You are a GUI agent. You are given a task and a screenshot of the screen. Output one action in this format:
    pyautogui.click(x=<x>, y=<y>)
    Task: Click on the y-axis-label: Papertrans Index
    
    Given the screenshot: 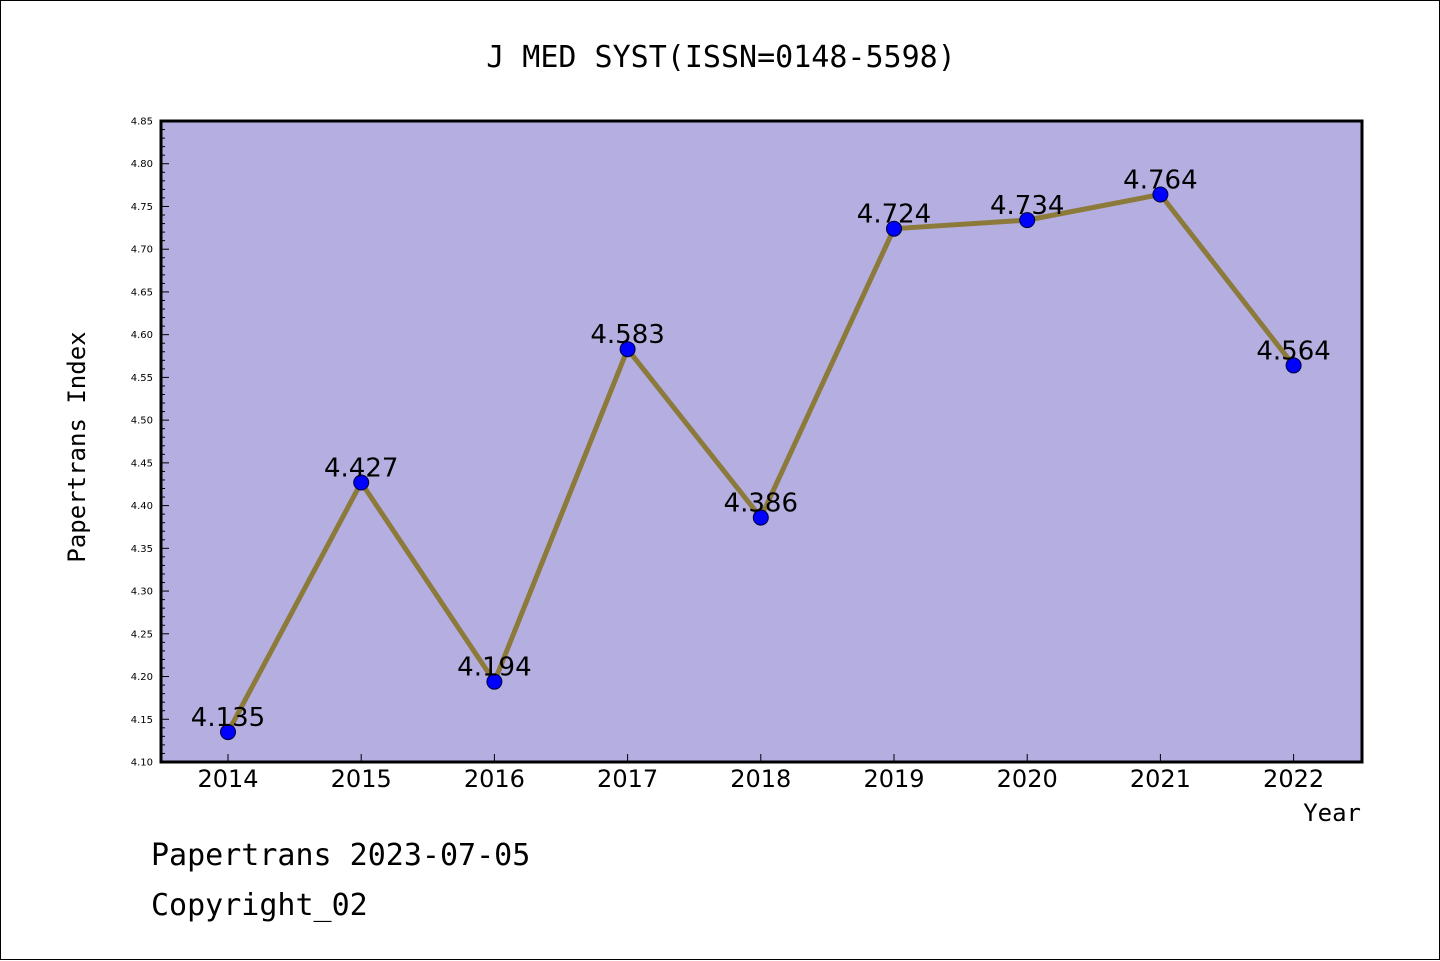 What is the action you would take?
    pyautogui.click(x=77, y=446)
    